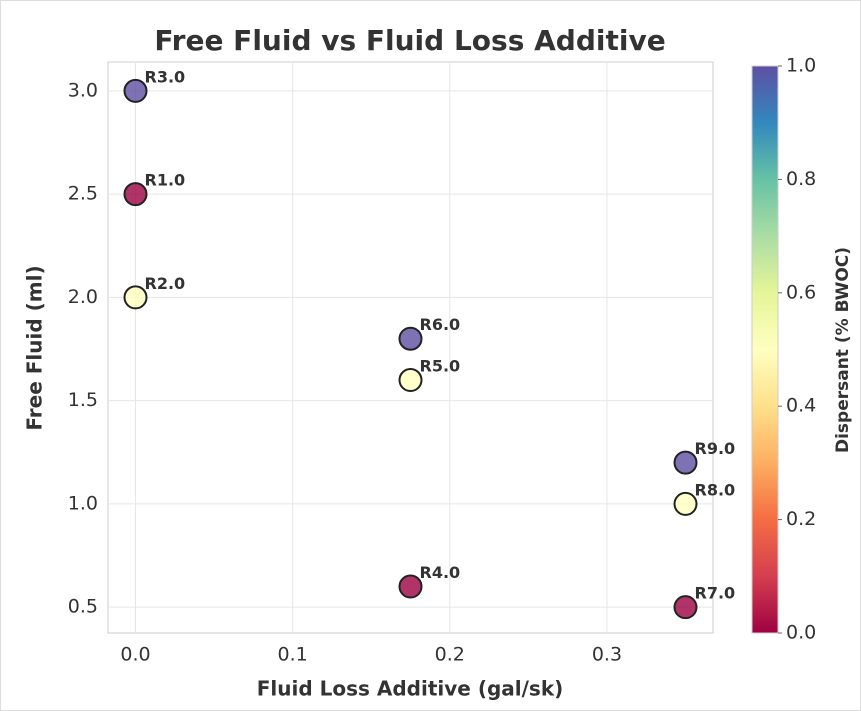  What do you see at coordinates (843, 350) in the screenshot?
I see `colorbar-label: Dispersant (% BWOC)` at bounding box center [843, 350].